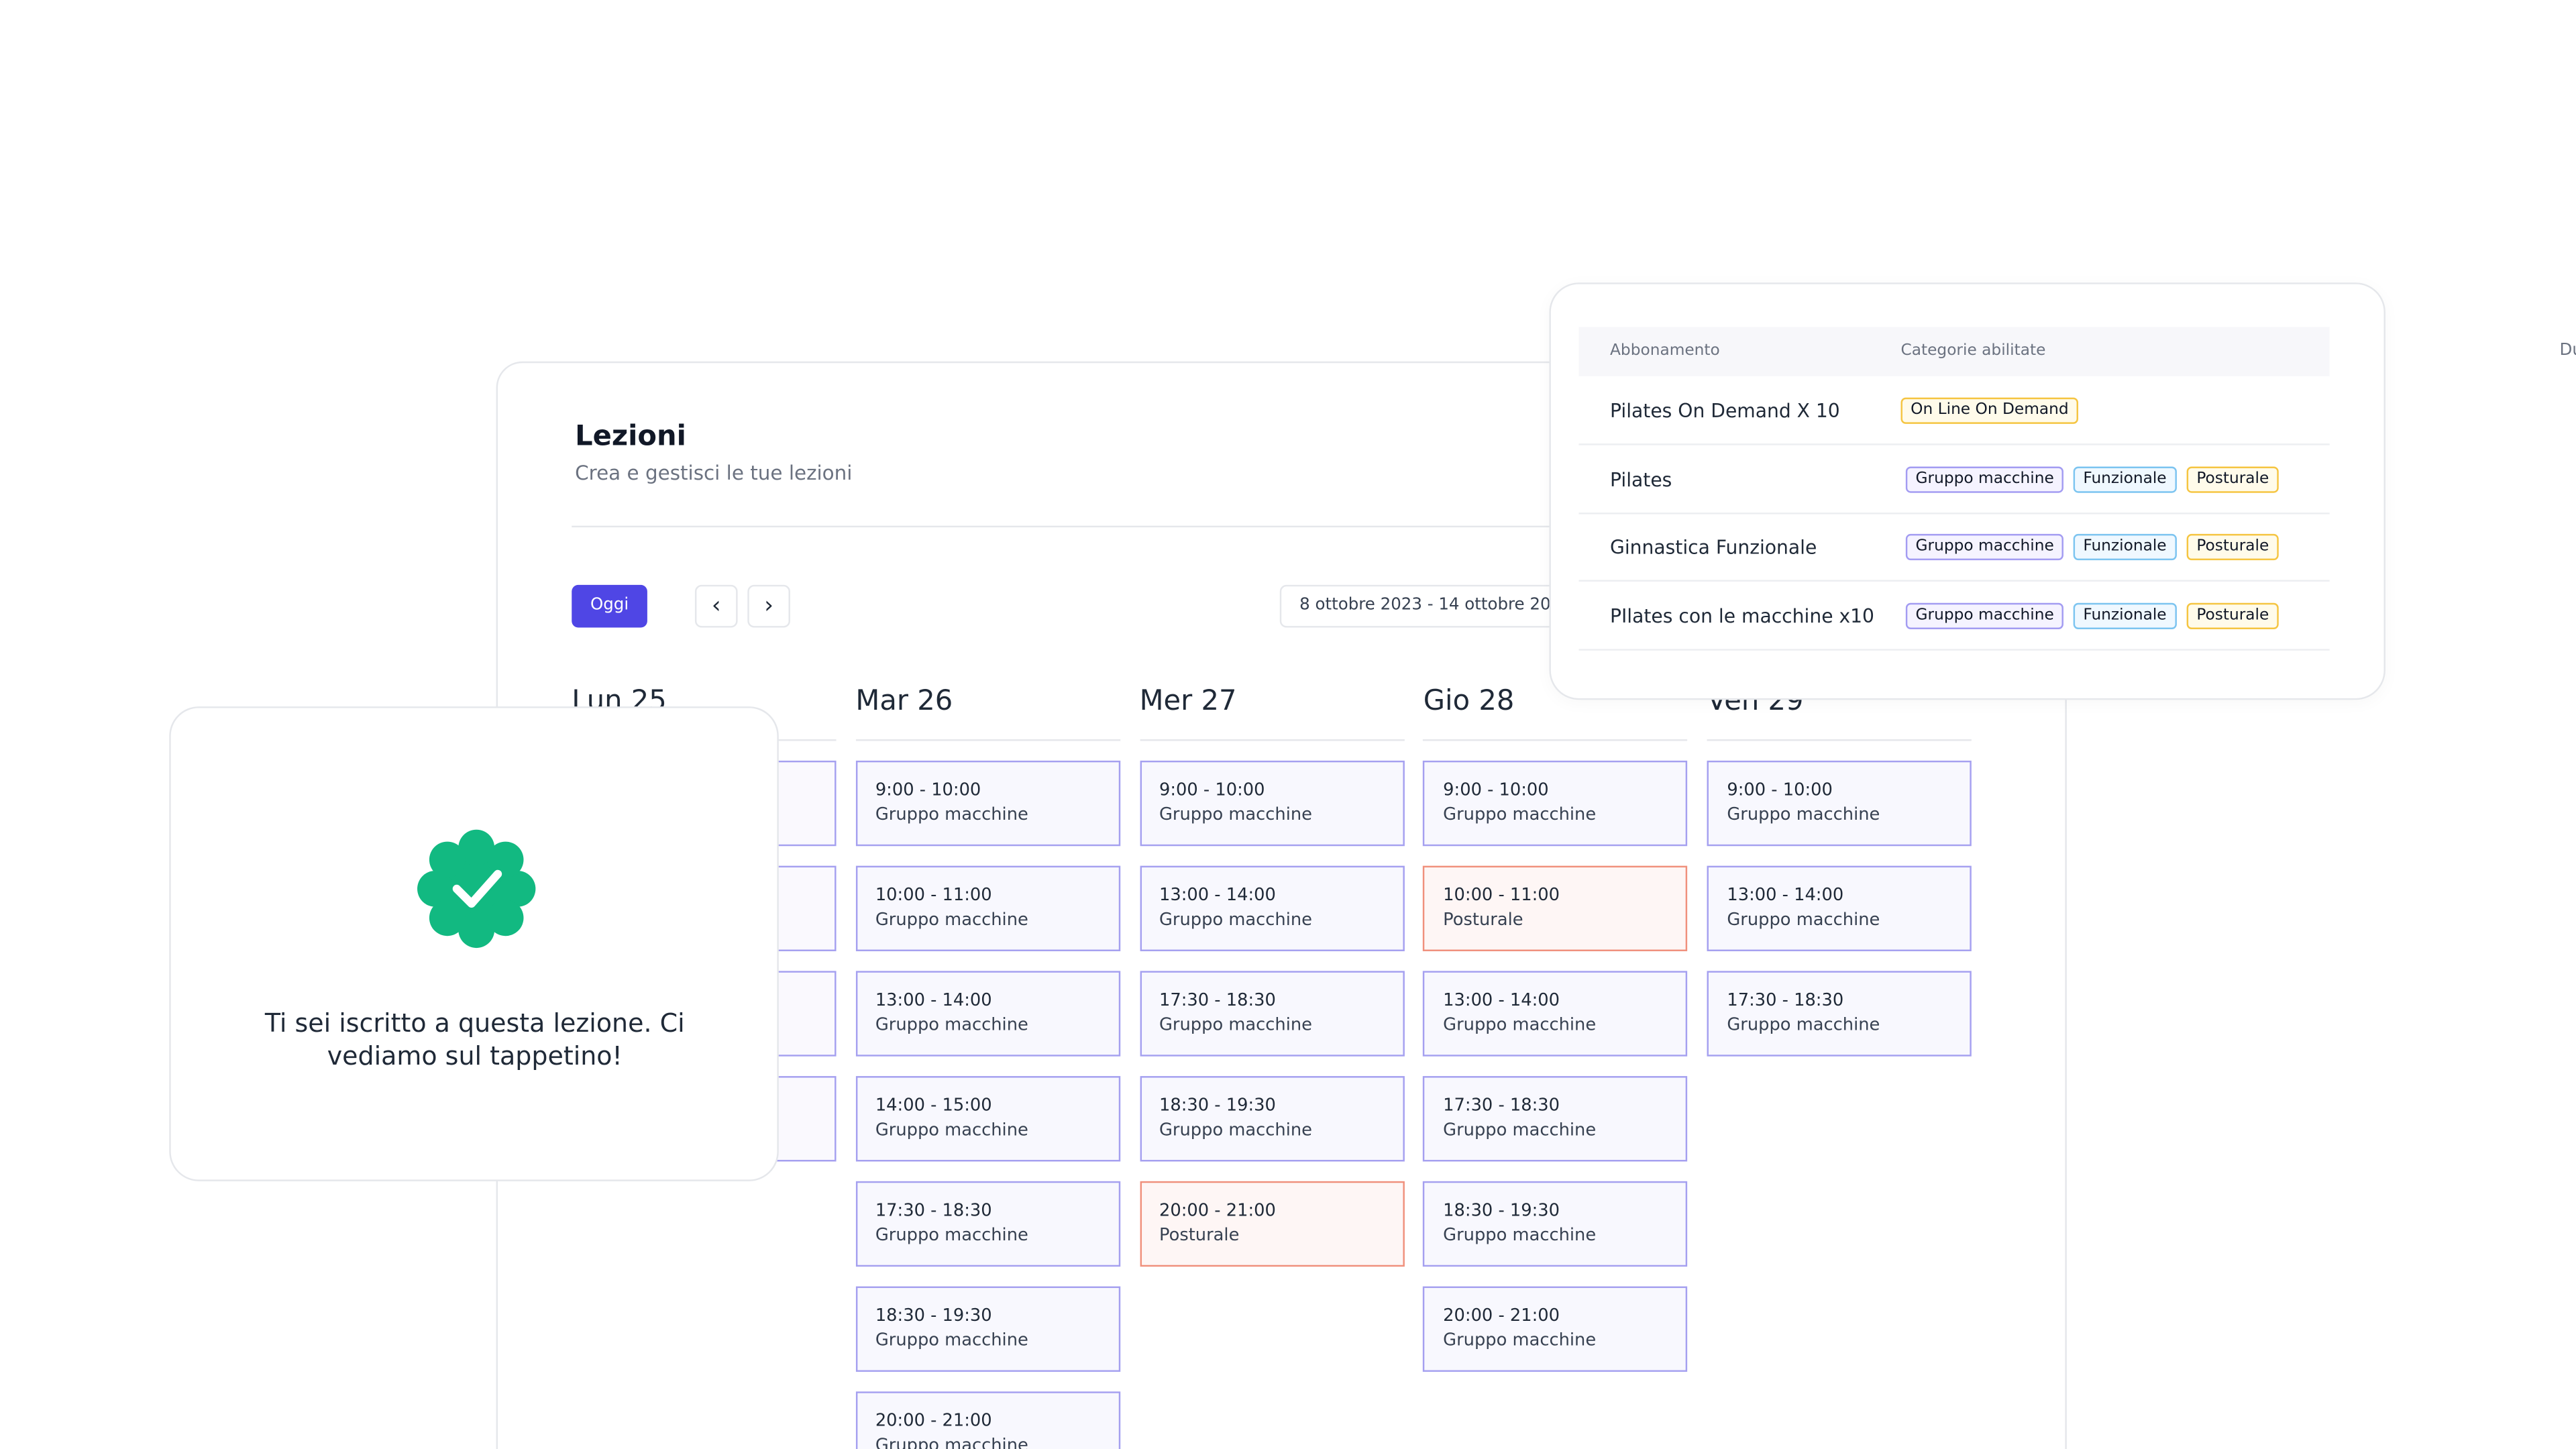 This screenshot has height=1449, width=2576. Describe the element at coordinates (476, 889) in the screenshot. I see `success-badge` at that location.